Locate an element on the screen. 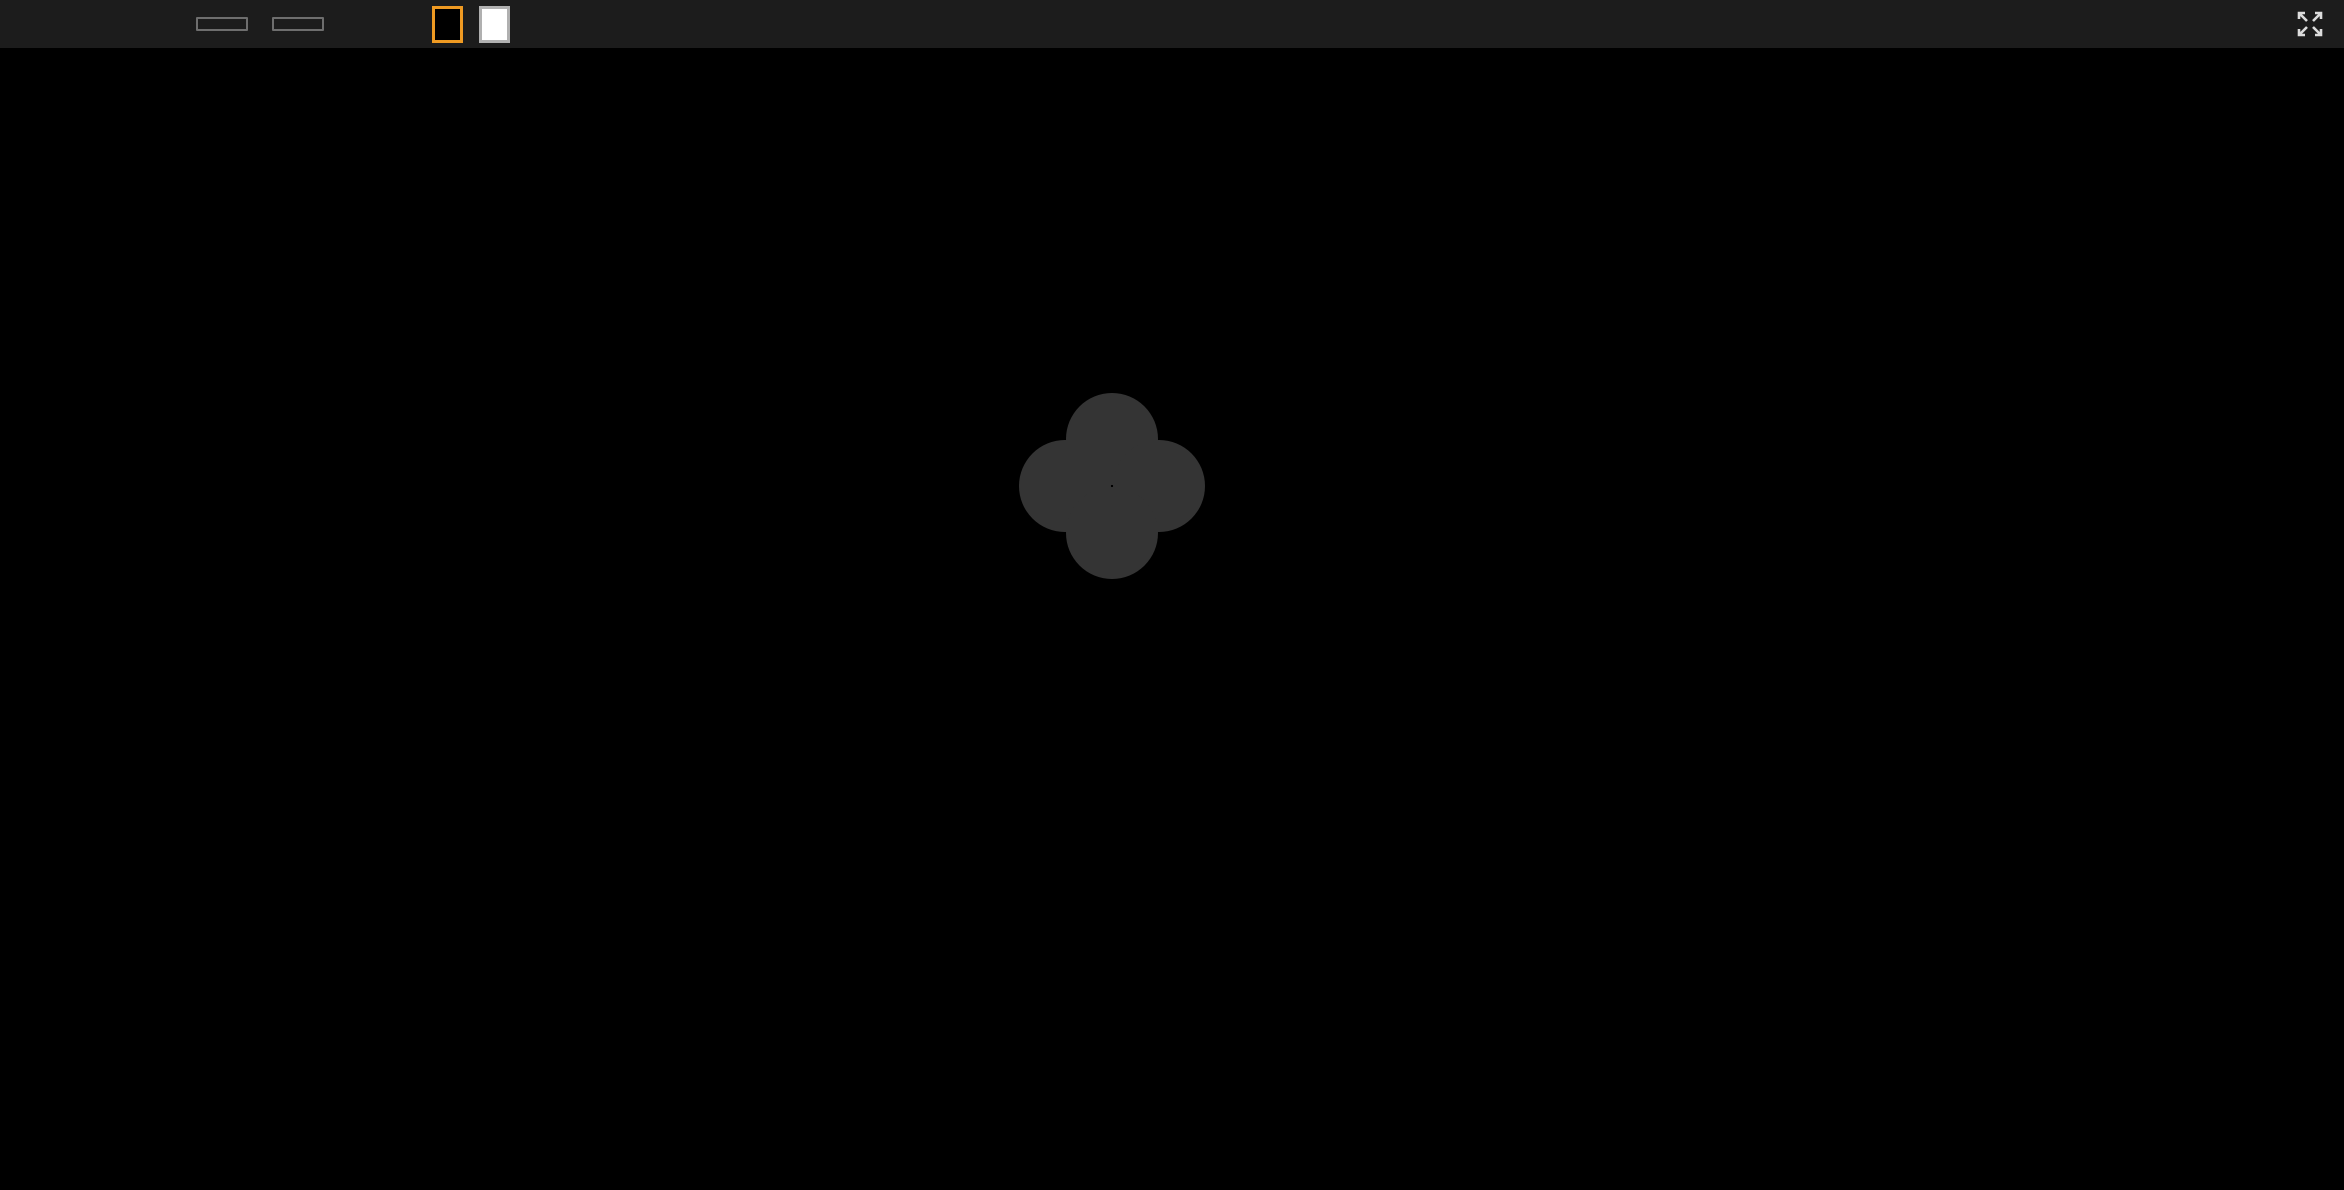 The image size is (2344, 1190). indicator-button is located at coordinates (222, 24).